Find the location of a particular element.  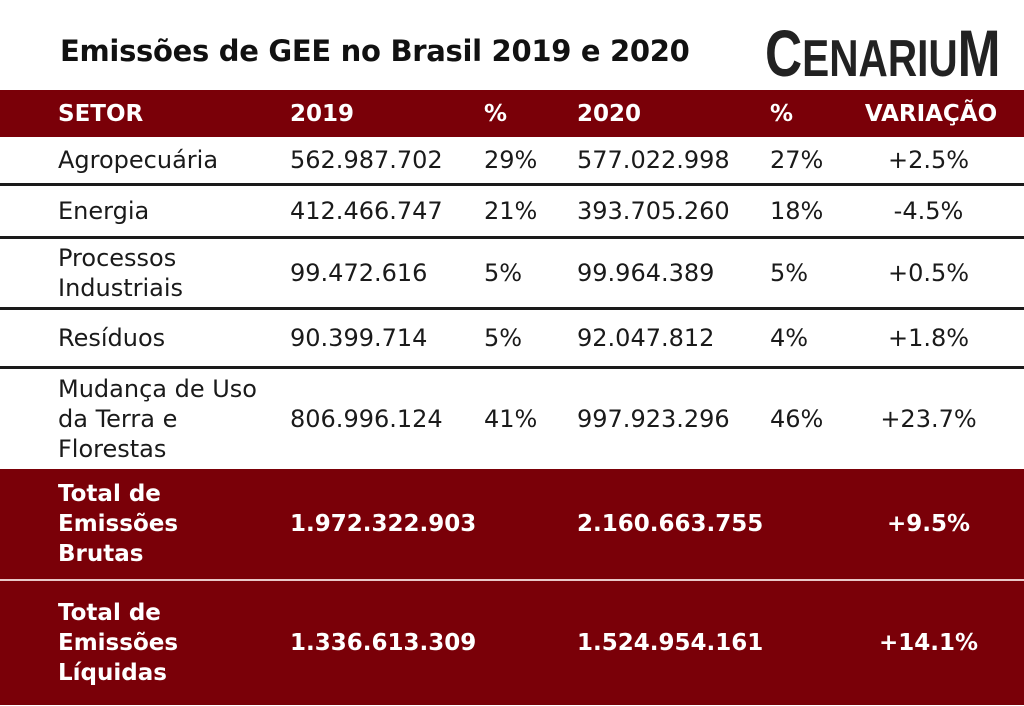

cell-percent-2020: 46% is located at coordinates (797, 419).